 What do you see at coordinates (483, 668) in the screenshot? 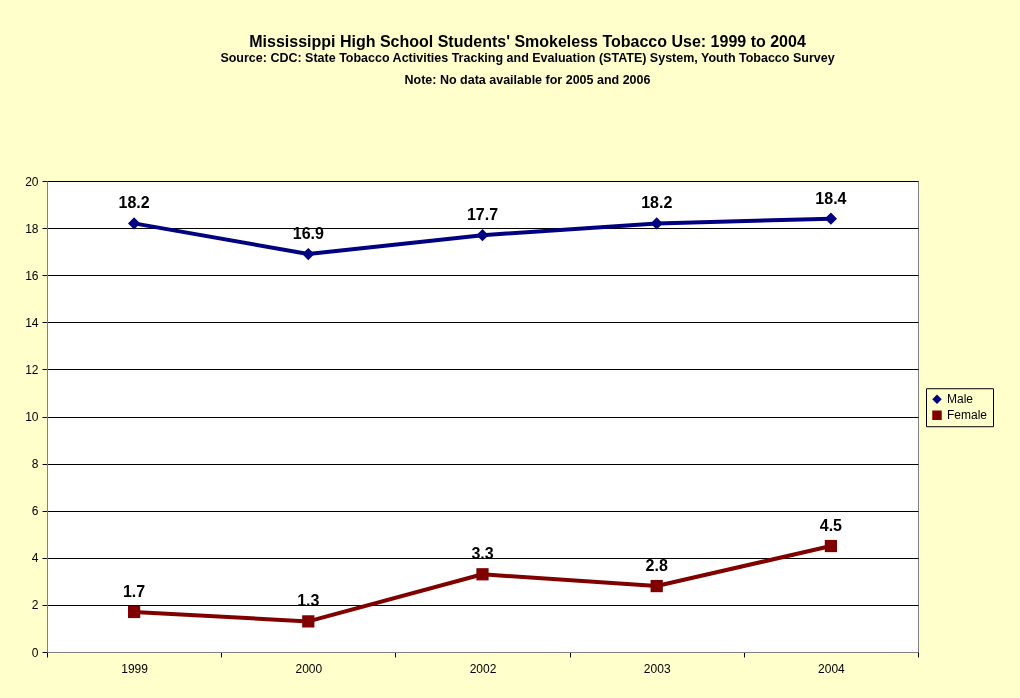
I see `x-tick-label: 2002` at bounding box center [483, 668].